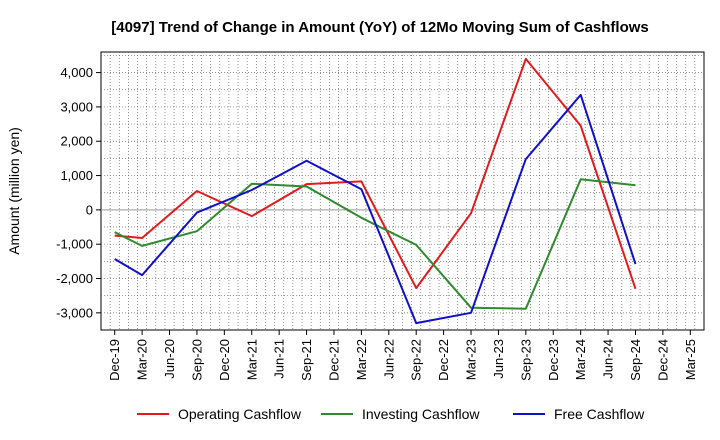  What do you see at coordinates (74, 278) in the screenshot?
I see `y-tick-label: -2,000` at bounding box center [74, 278].